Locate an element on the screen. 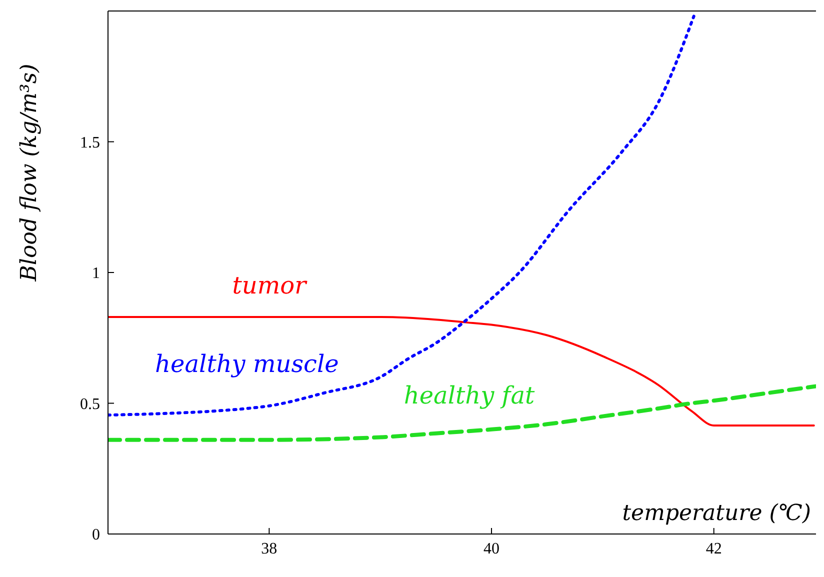 The height and width of the screenshot is (577, 824). x-tick-label: 40 is located at coordinates (492, 549).